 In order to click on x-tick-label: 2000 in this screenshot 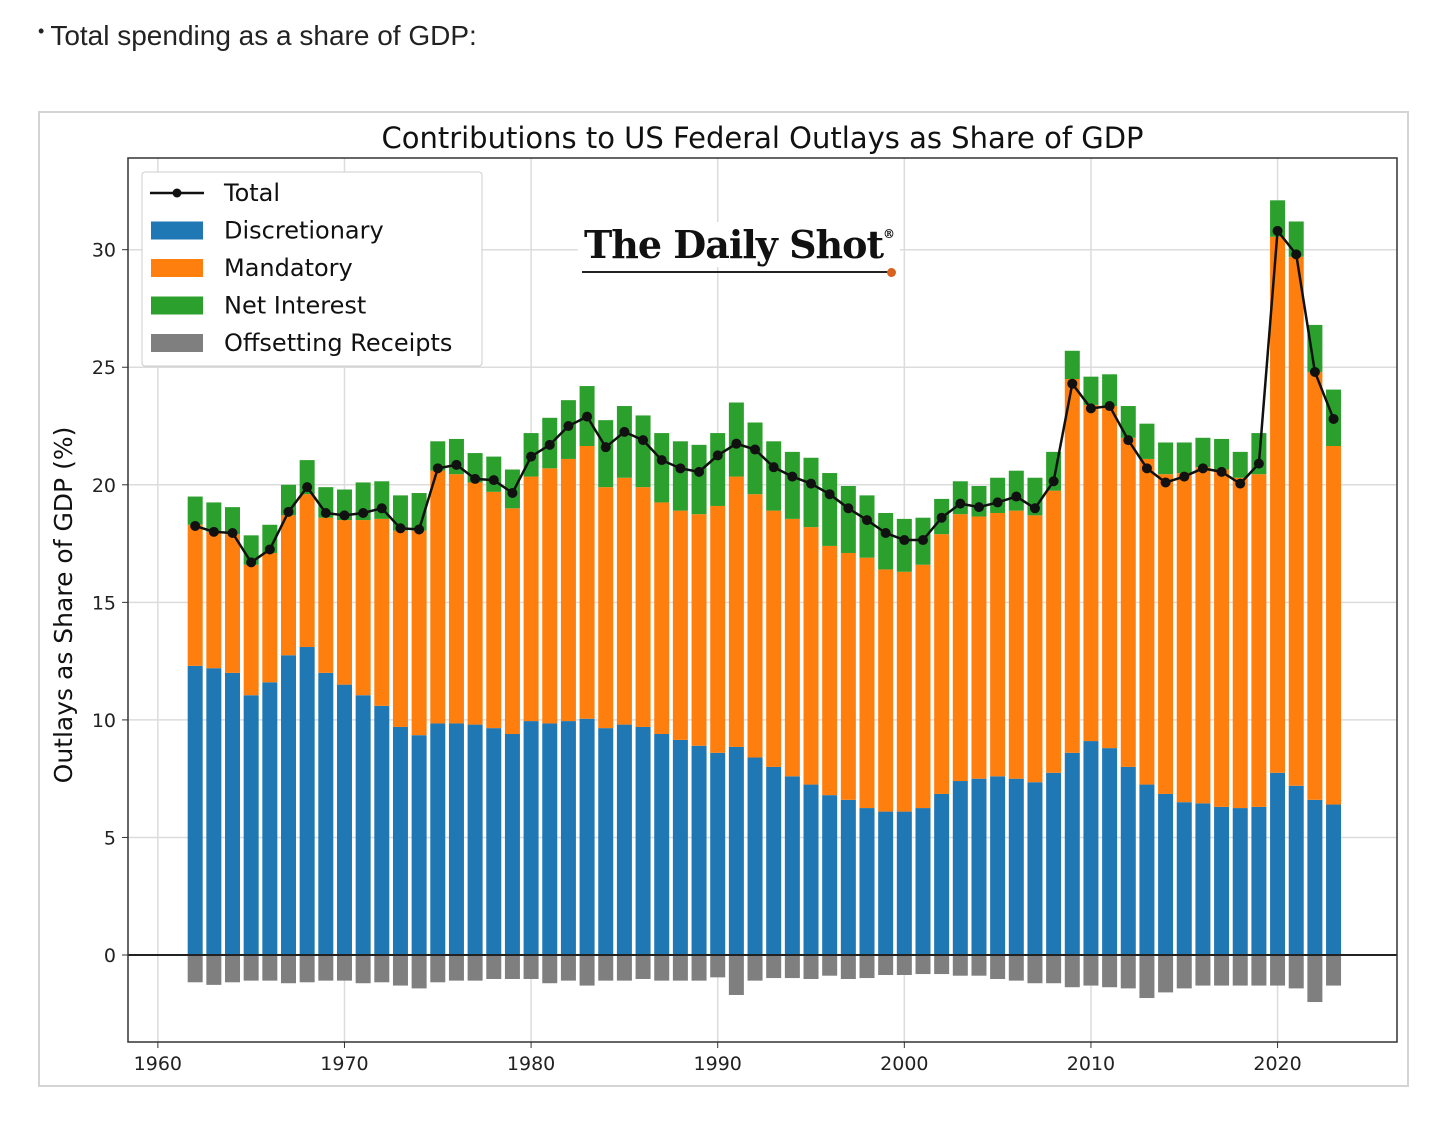, I will do `click(904, 1064)`.